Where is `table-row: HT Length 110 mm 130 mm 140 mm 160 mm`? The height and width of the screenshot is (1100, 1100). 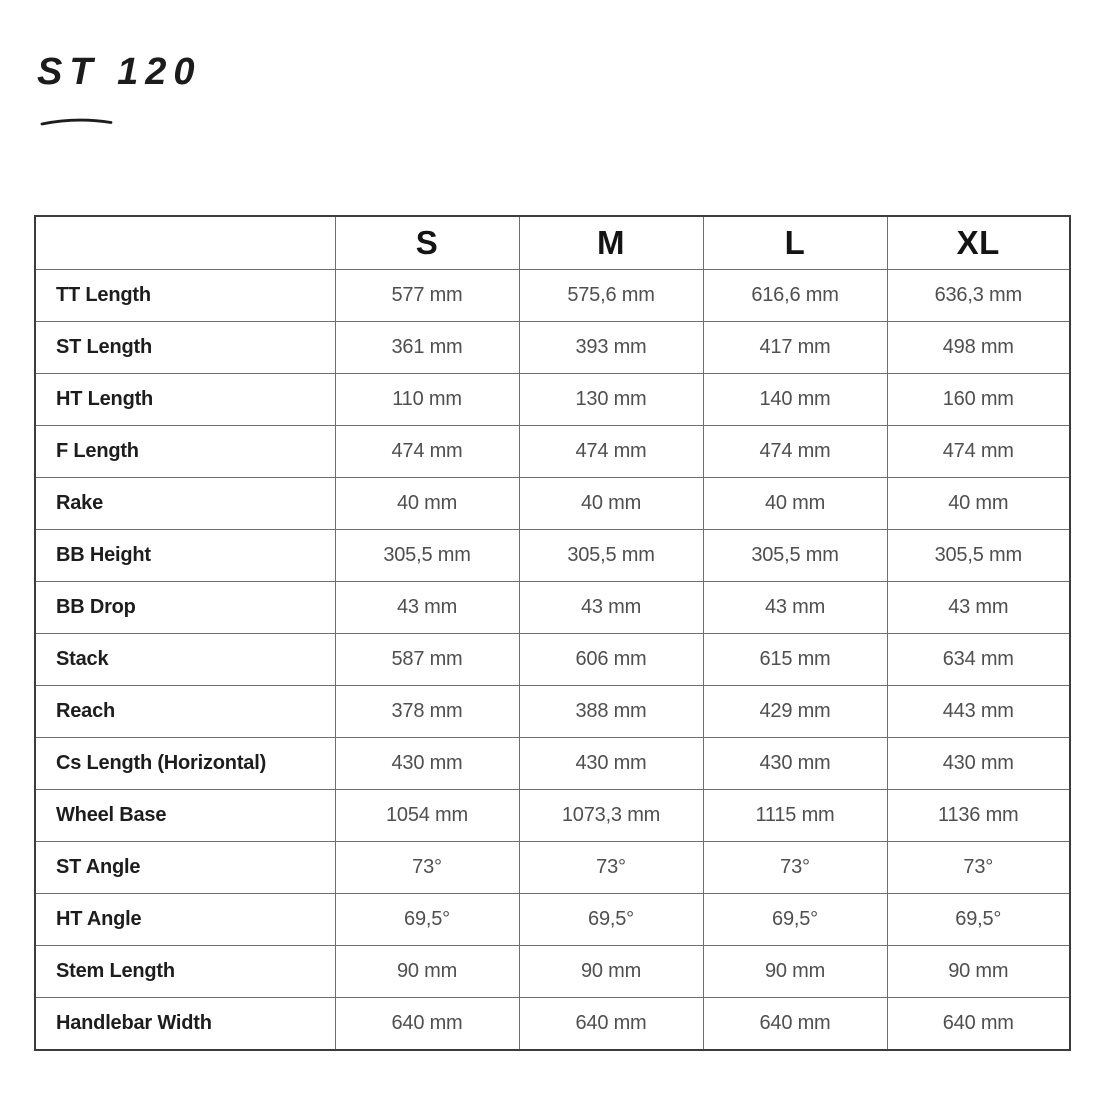 table-row: HT Length 110 mm 130 mm 140 mm 160 mm is located at coordinates (552, 399).